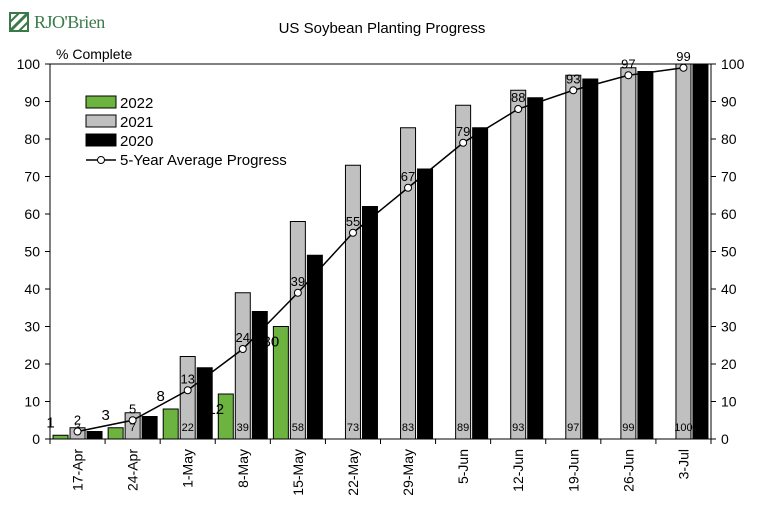 The height and width of the screenshot is (517, 764). I want to click on logo-text: RJO'Brien, so click(69, 21).